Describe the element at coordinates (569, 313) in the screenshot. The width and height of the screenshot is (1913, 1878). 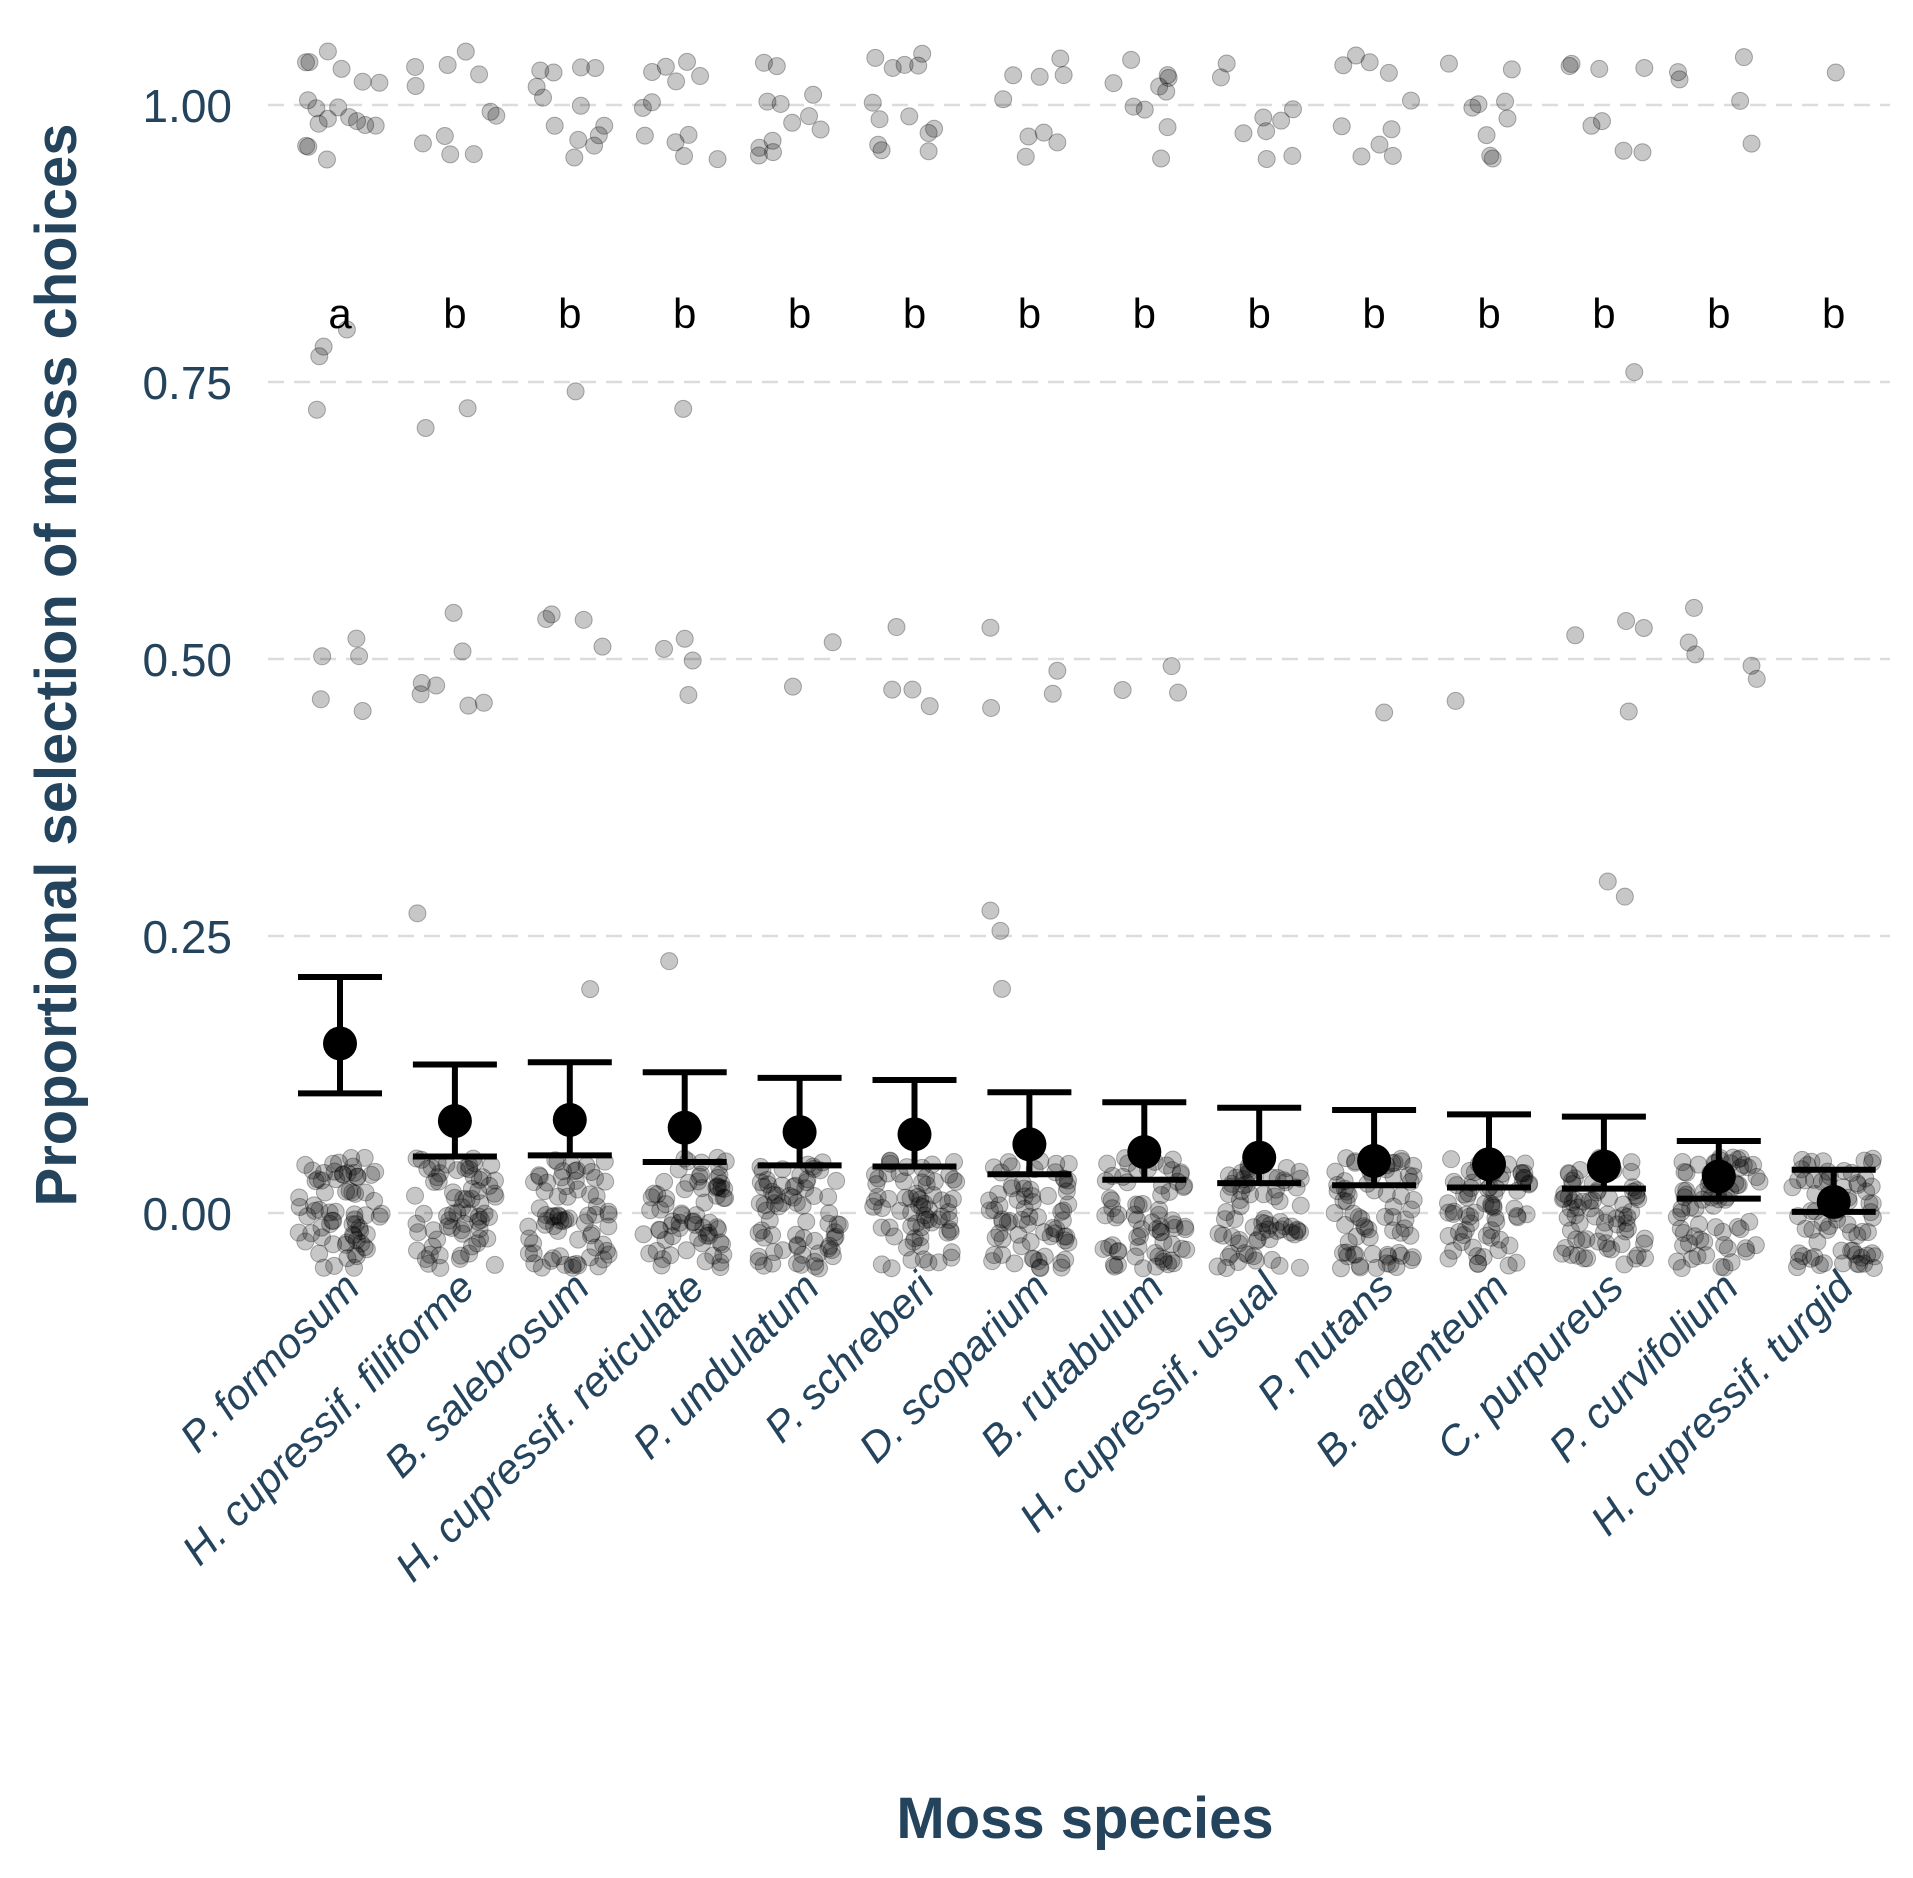
I see `significance-letter: b` at that location.